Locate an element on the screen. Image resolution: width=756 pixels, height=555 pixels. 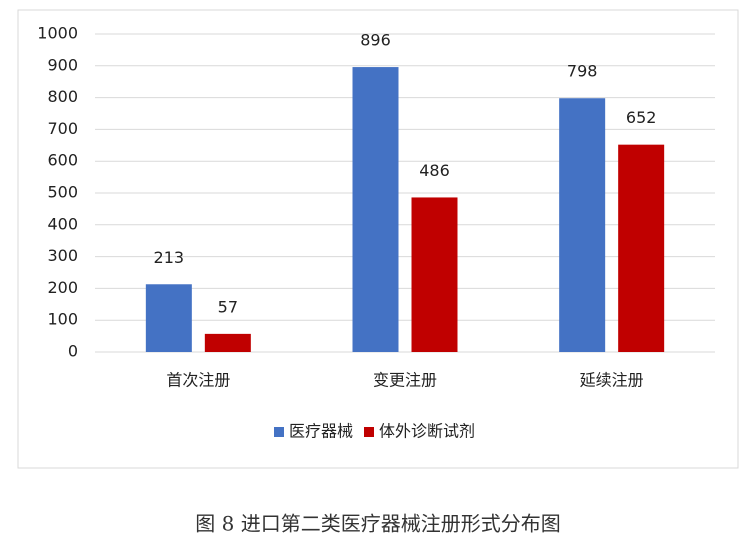
legend-label: 医疗器械 is located at coordinates (321, 431).